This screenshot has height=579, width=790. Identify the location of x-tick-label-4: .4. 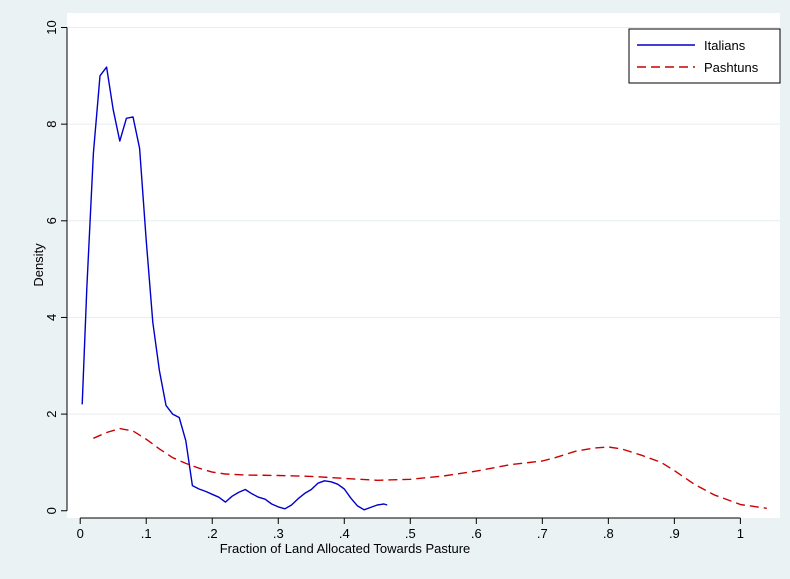
(344, 533).